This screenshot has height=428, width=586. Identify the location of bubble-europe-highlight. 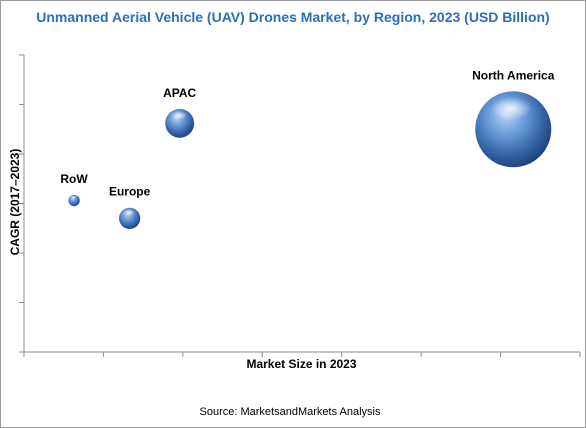
(129, 212).